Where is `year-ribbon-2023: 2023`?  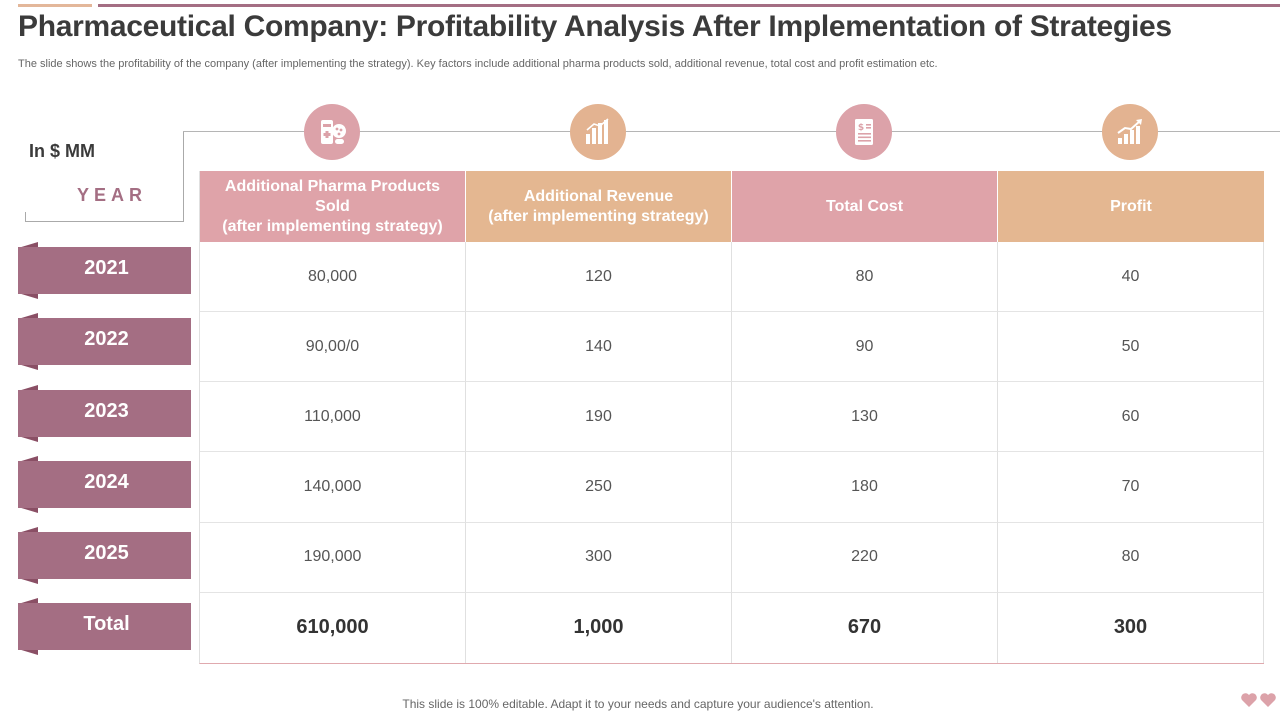 year-ribbon-2023: 2023 is located at coordinates (104, 413).